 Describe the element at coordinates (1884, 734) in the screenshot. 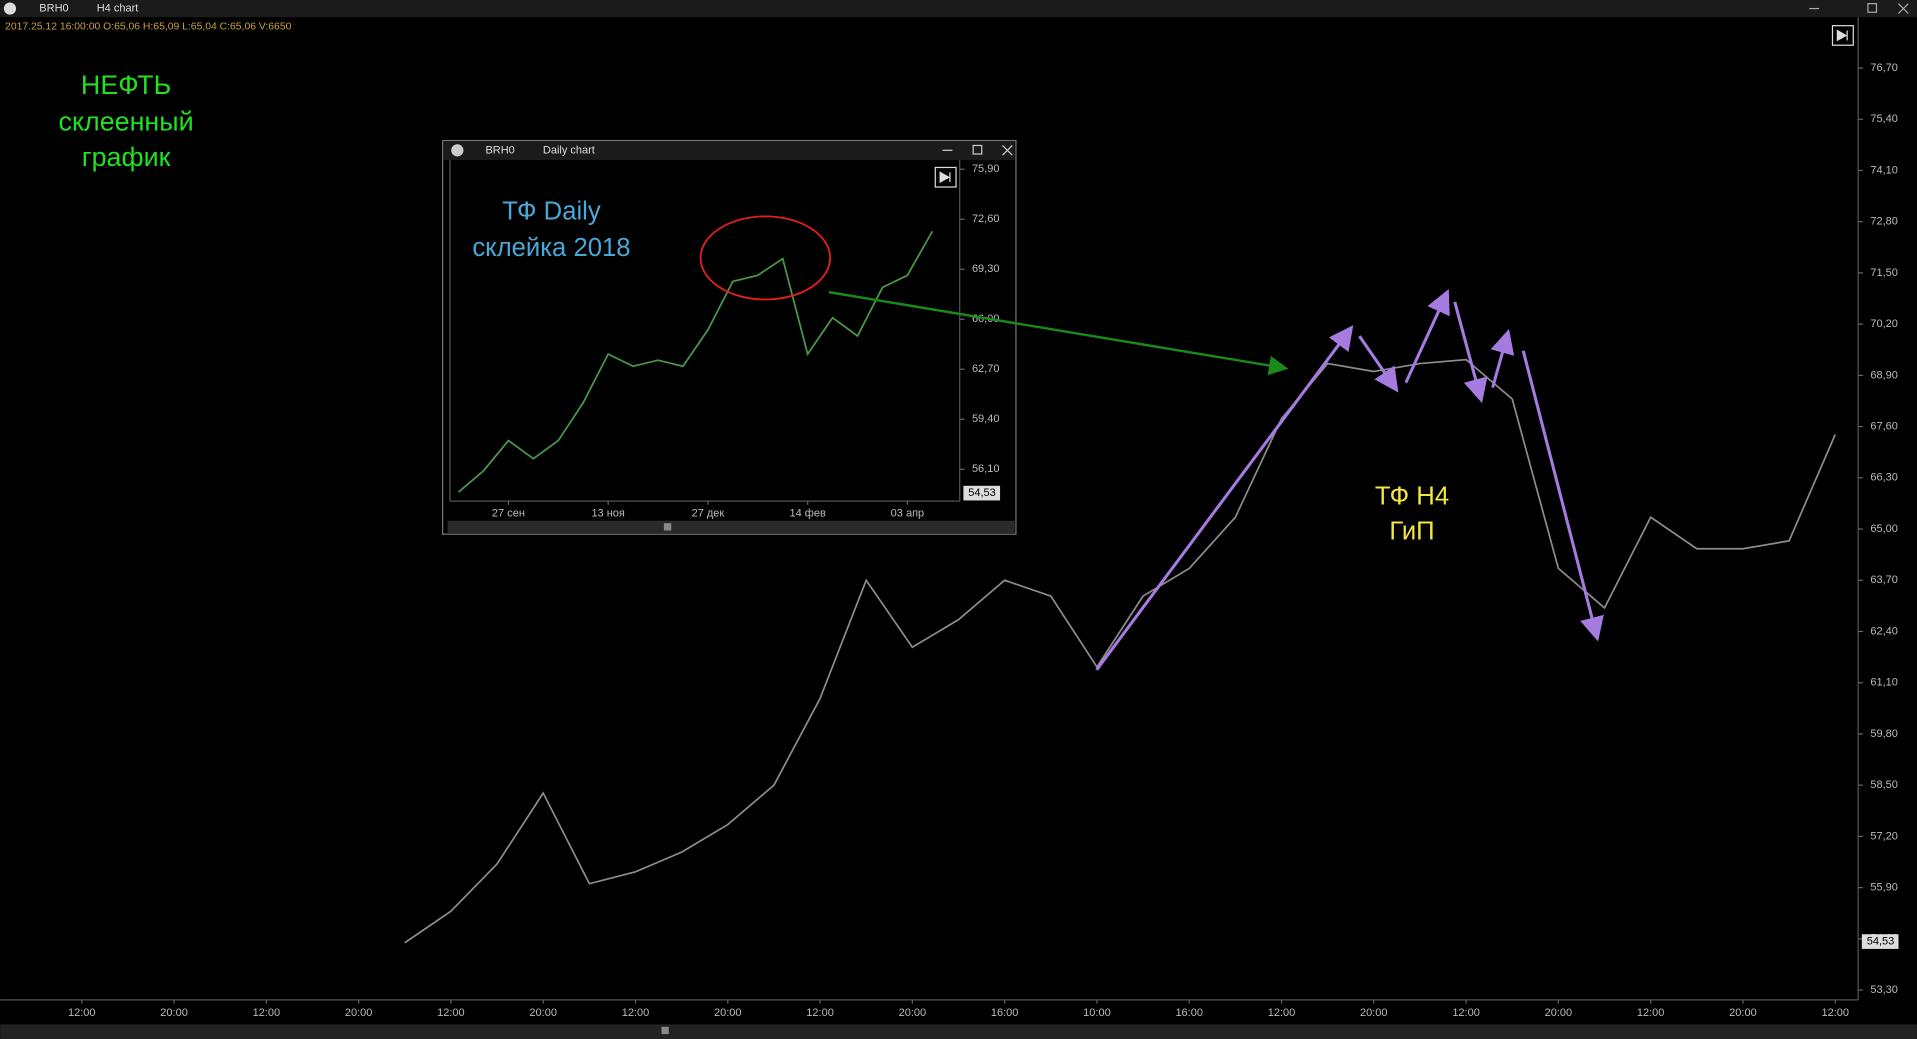

I see `y-tick-label: 59,80` at that location.